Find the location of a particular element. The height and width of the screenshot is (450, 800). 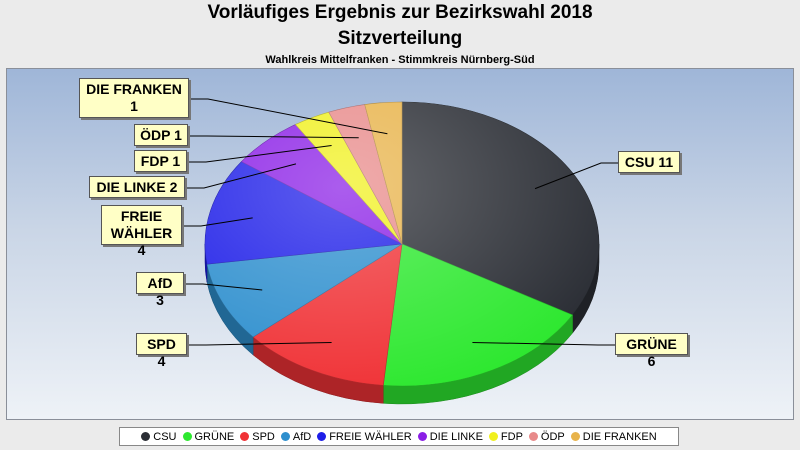

data-label-freie-w-hler: FREIE WÄHLER 4 is located at coordinates (141, 231).